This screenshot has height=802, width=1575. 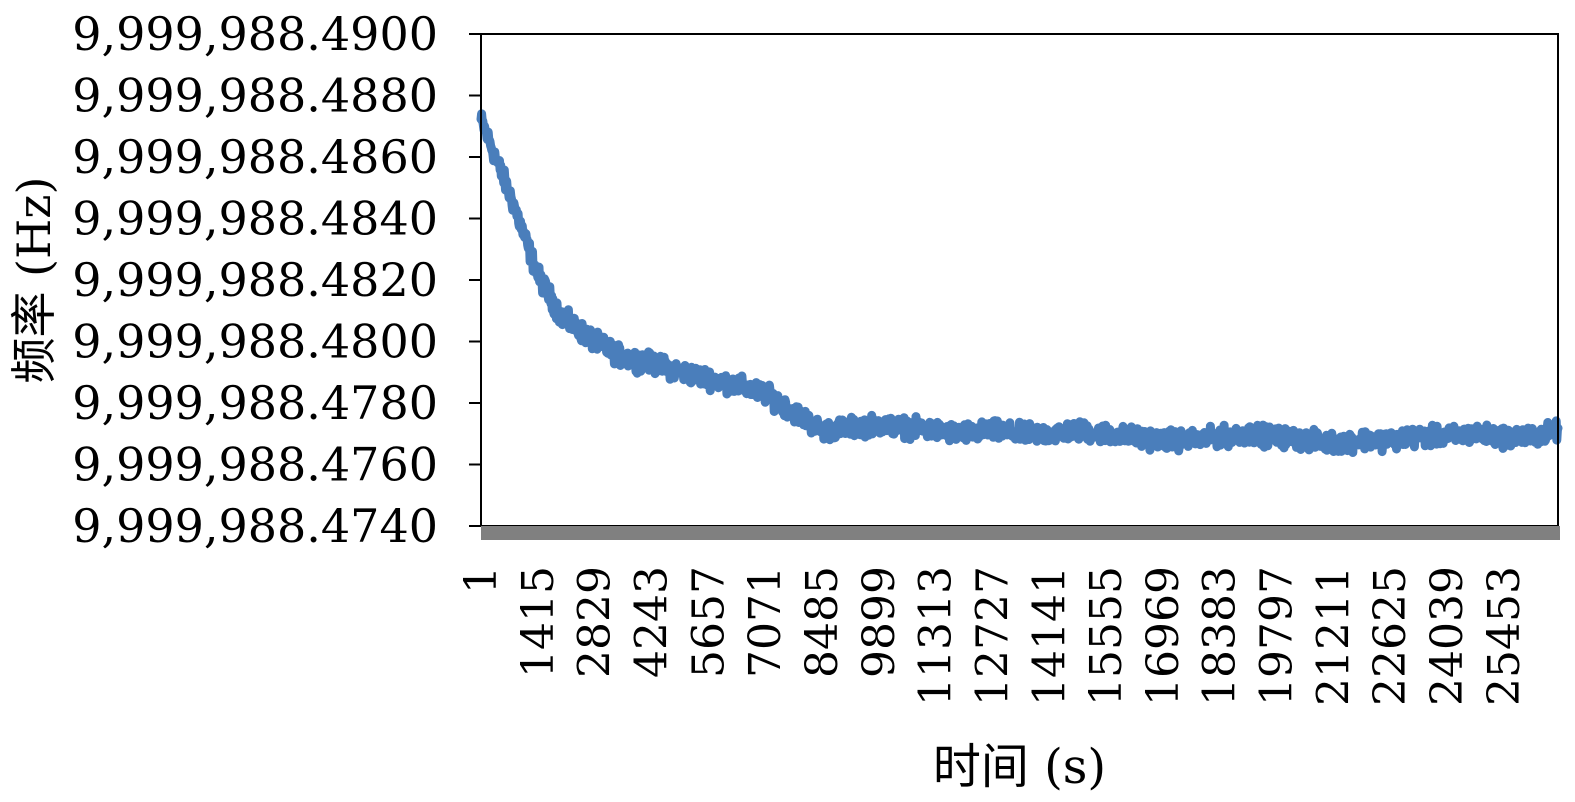 I want to click on x-tick-label: 1, so click(x=481, y=580).